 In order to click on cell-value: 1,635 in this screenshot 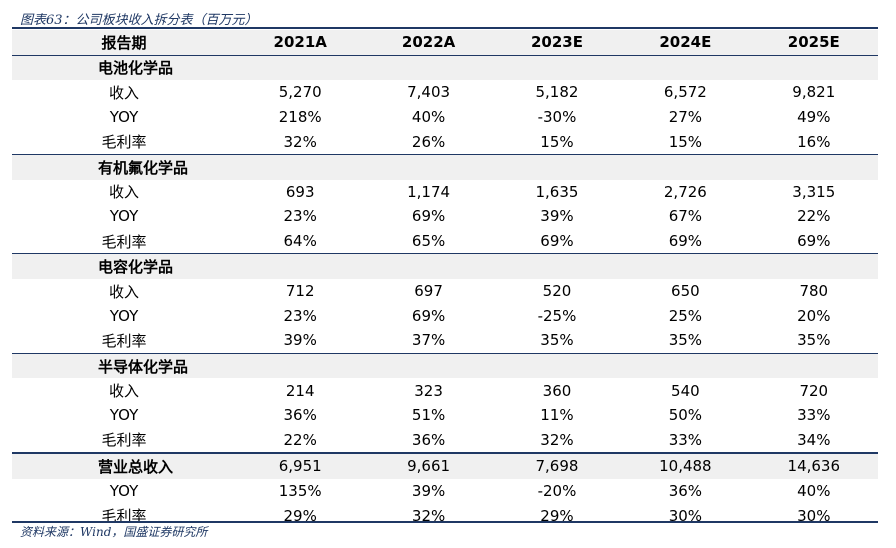, I will do `click(557, 191)`.